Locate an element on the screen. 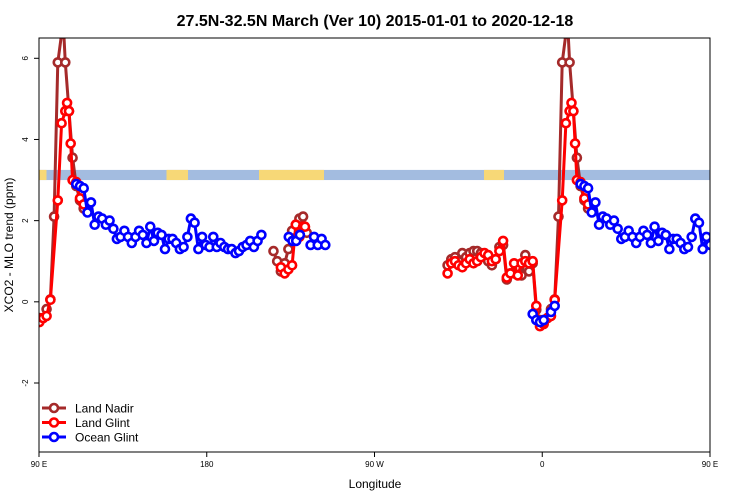 The height and width of the screenshot is (500, 750). y-tick-label: 6 is located at coordinates (25, 58).